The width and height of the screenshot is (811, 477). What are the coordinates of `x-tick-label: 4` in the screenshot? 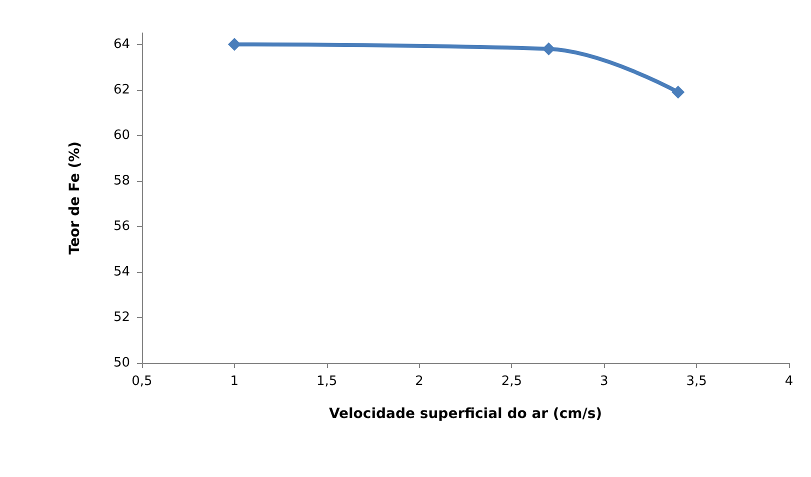 It's located at (789, 381).